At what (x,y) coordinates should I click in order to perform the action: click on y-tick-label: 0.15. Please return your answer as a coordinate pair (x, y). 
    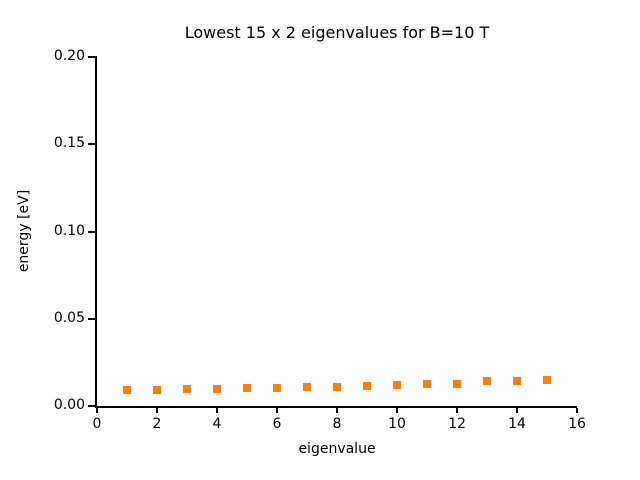
    Looking at the image, I should click on (69, 143).